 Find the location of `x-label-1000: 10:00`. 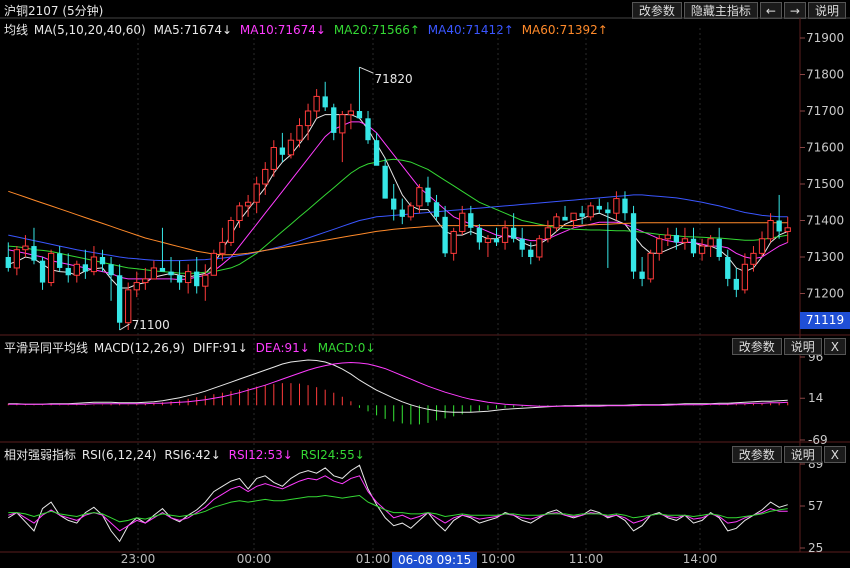

x-label-1000: 10:00 is located at coordinates (498, 559).